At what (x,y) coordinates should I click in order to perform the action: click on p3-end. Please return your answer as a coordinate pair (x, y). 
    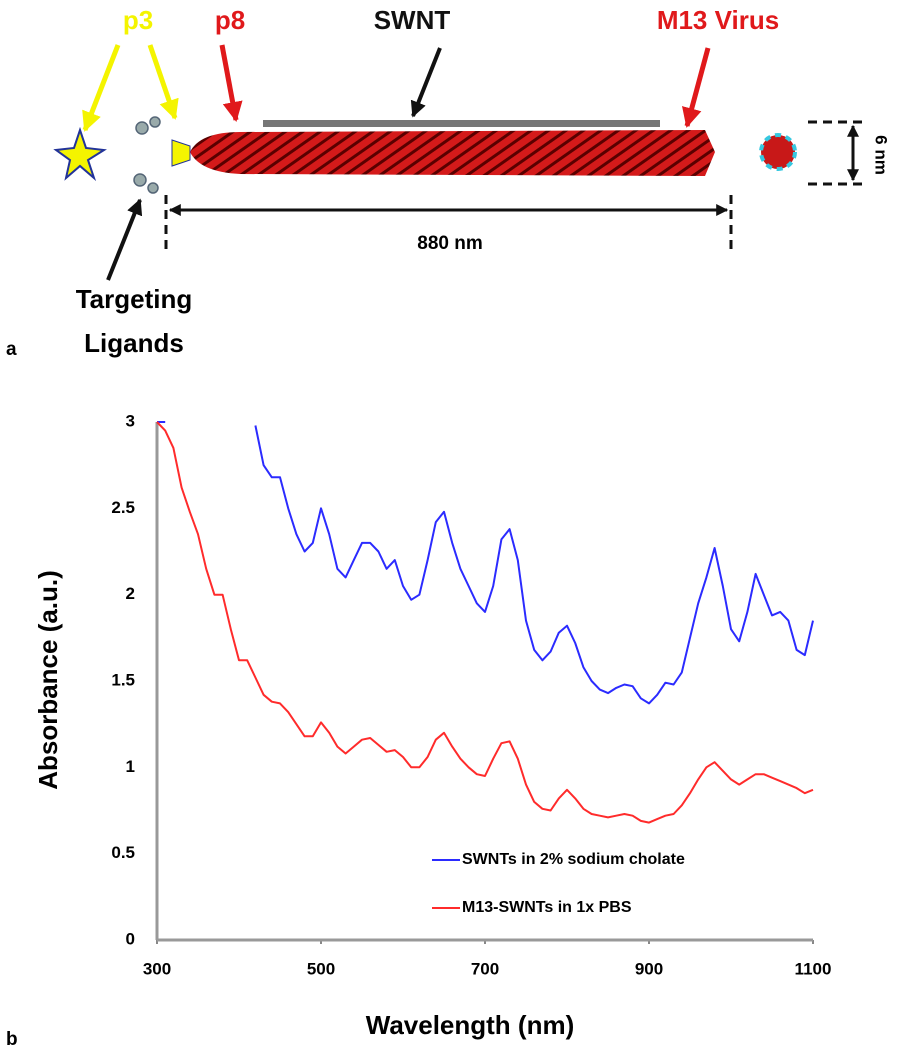
    Looking at the image, I should click on (181, 153).